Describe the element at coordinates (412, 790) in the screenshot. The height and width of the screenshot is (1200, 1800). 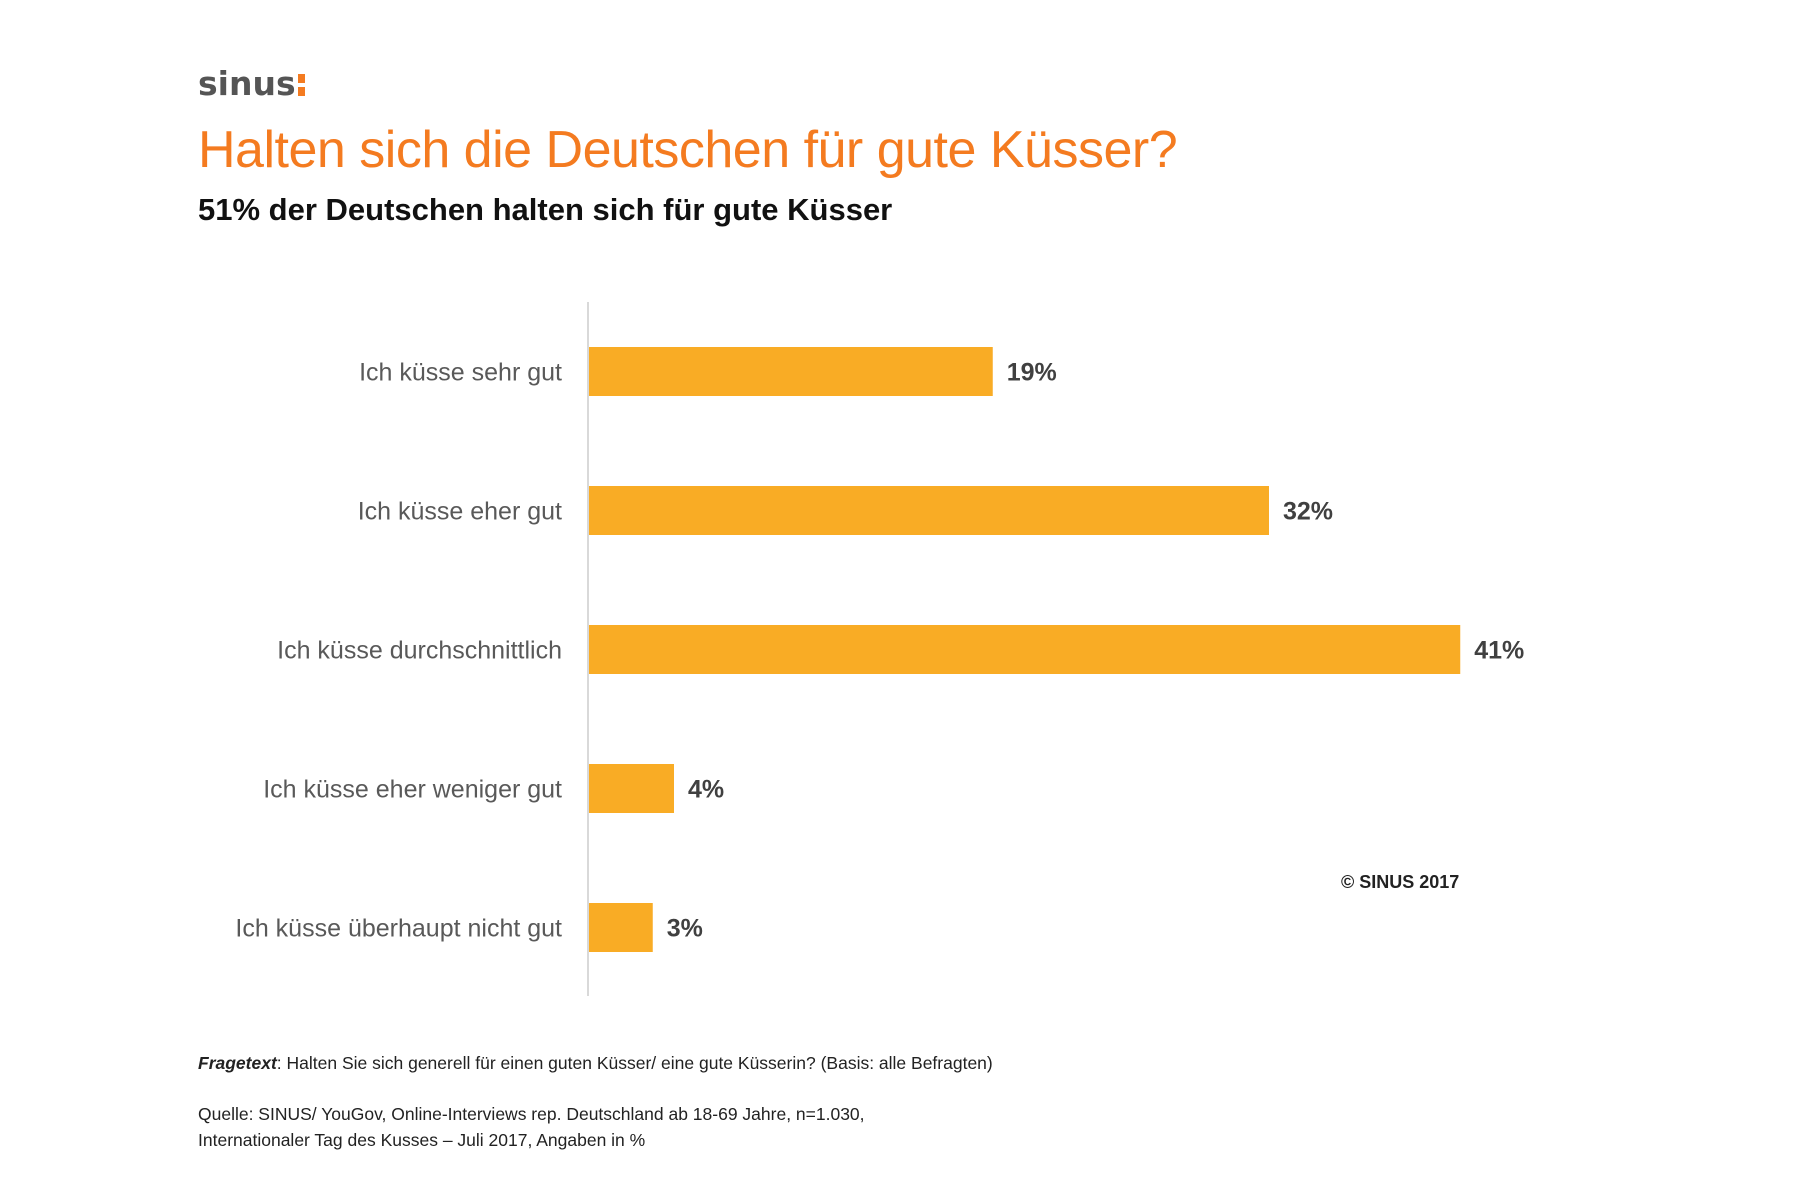
I see `category-label: Ich küsse eher weniger gut` at that location.